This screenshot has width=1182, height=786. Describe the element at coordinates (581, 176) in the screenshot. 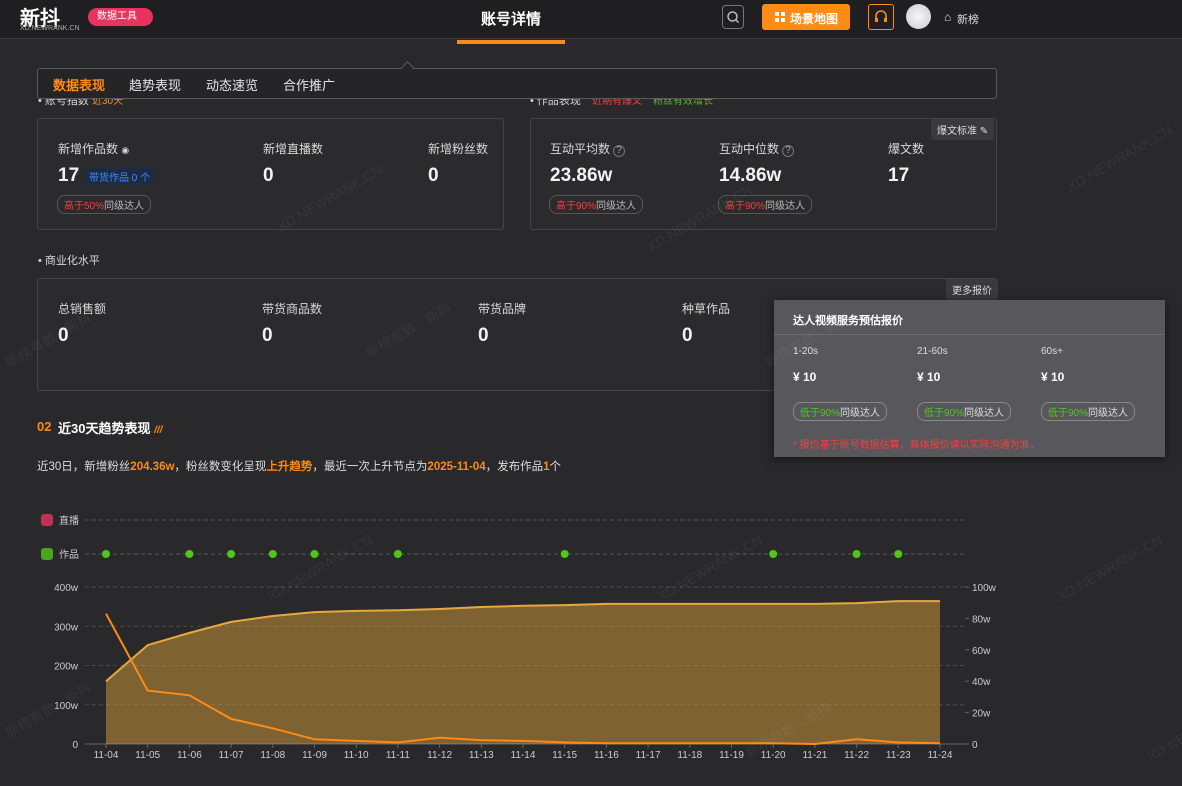

I see `stat-value: 23.86w` at that location.